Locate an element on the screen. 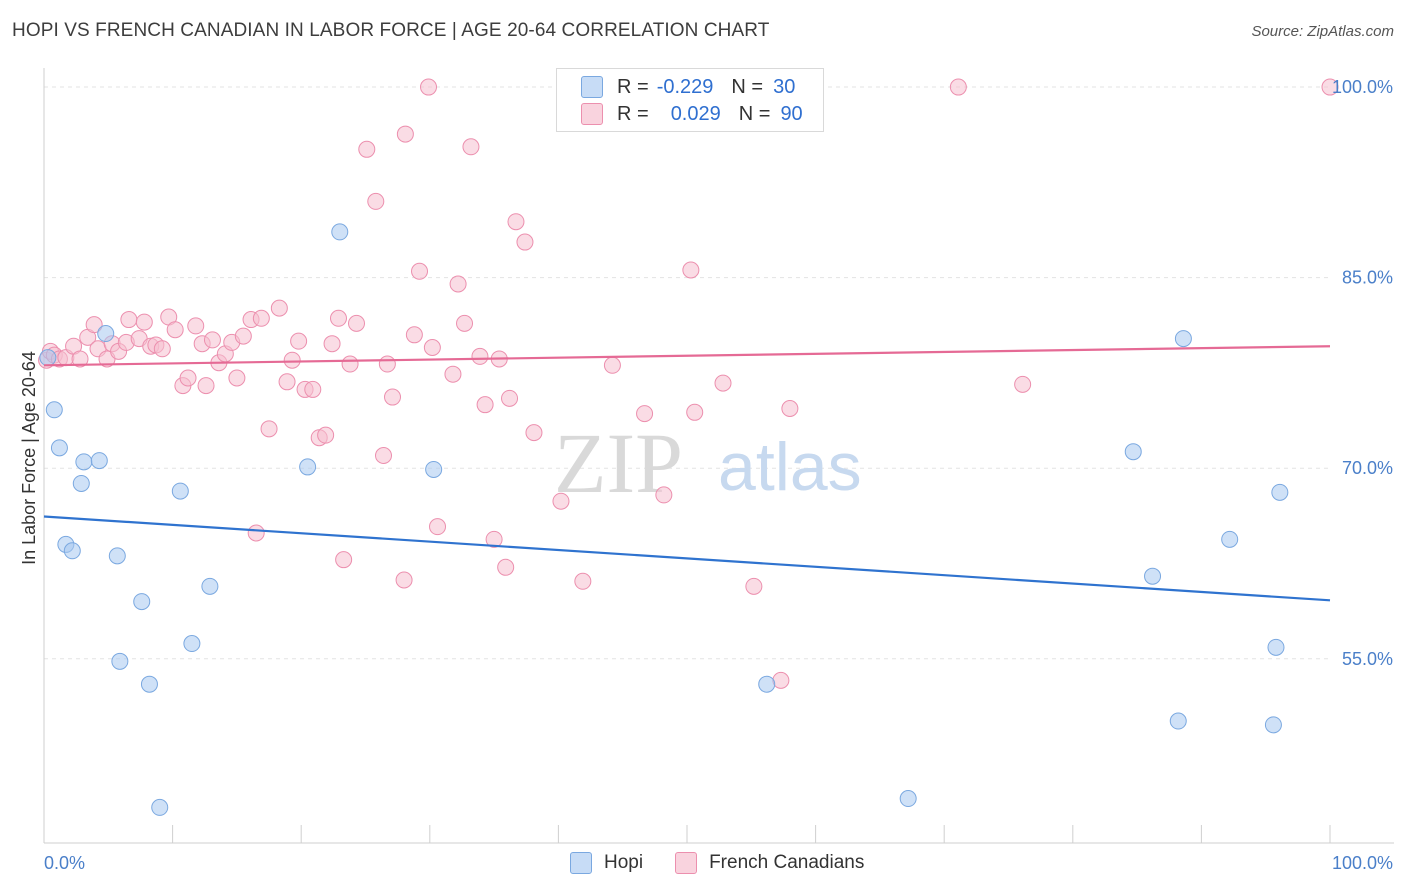  y-tick-label: 85.0% is located at coordinates (1367, 278).